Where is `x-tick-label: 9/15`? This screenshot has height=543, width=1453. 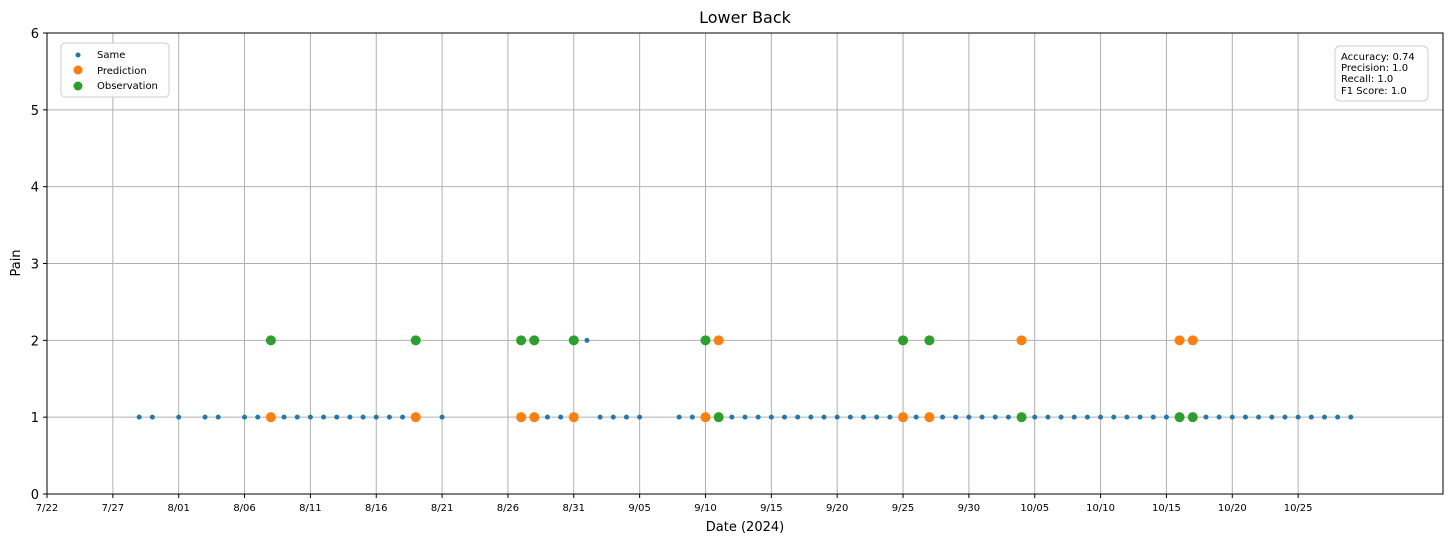
x-tick-label: 9/15 is located at coordinates (771, 508).